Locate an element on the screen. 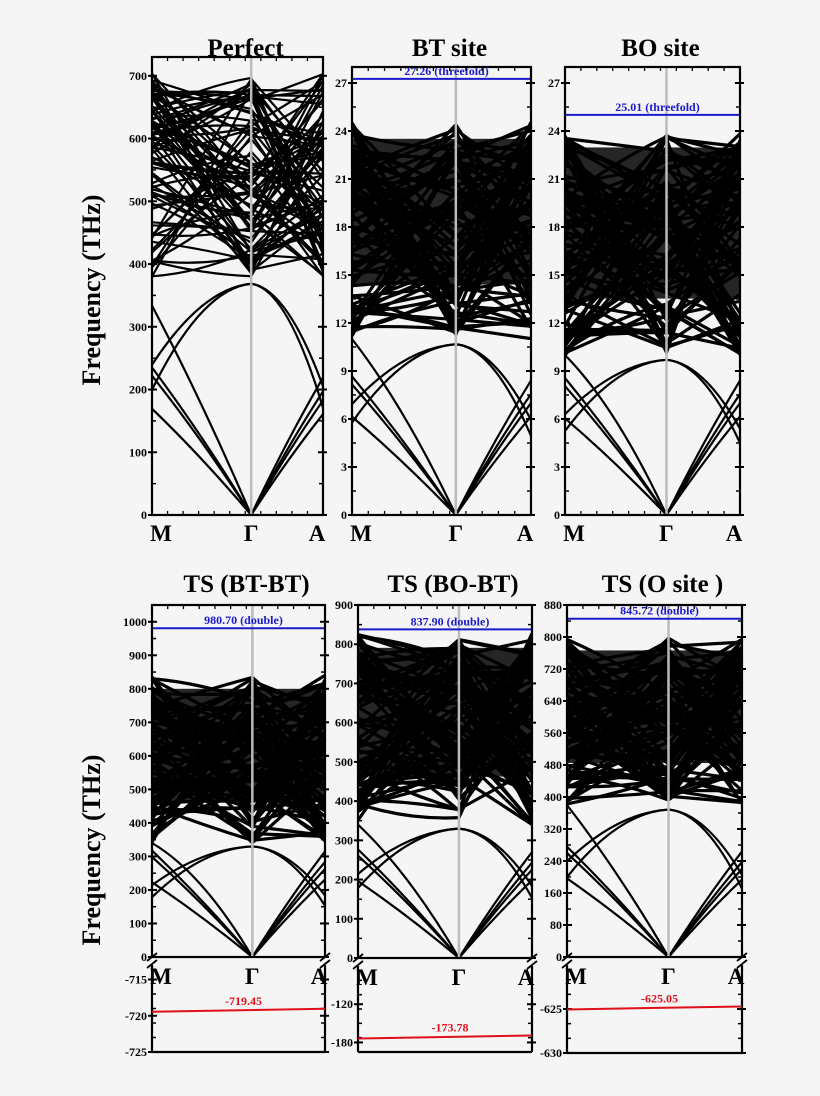  y-tick-label: 160 is located at coordinates (553, 893).